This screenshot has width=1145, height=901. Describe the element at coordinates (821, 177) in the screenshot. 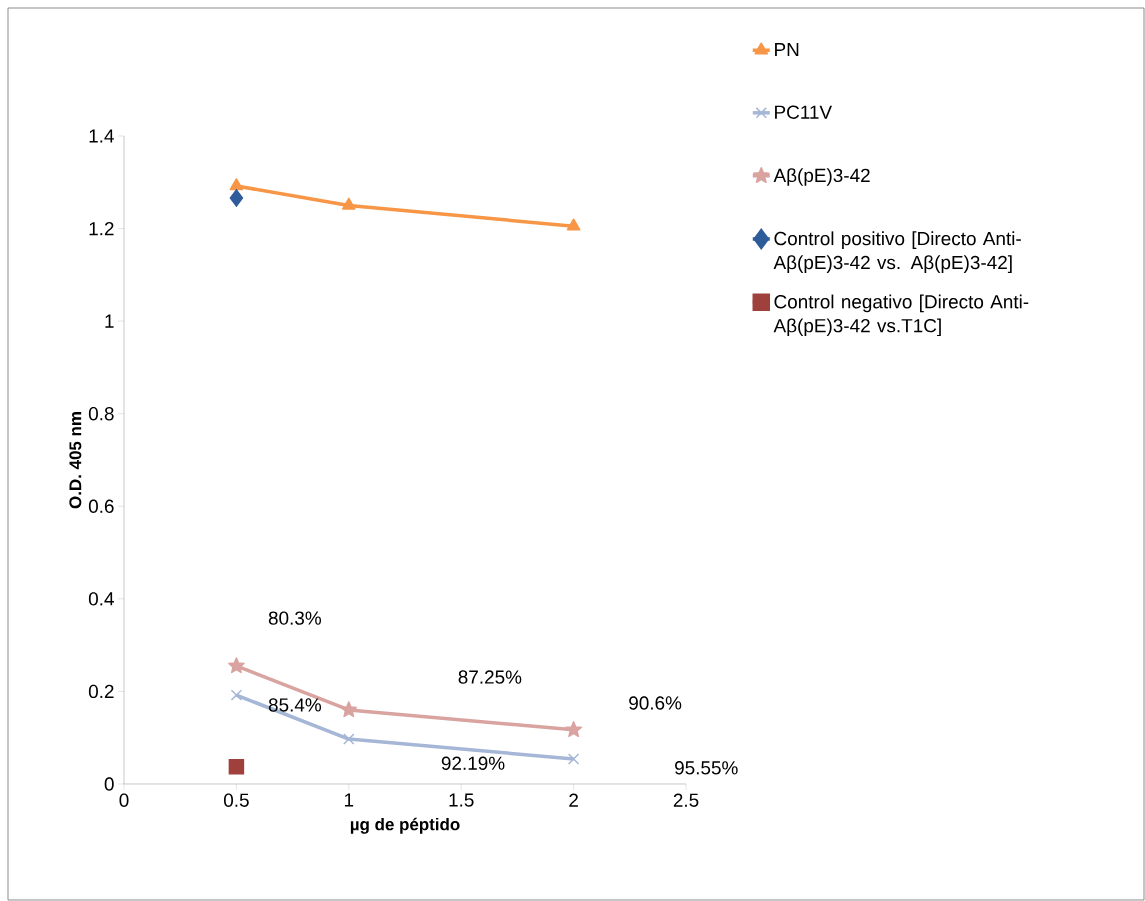

I see `legend-label: Aβ(pE)3-42` at that location.